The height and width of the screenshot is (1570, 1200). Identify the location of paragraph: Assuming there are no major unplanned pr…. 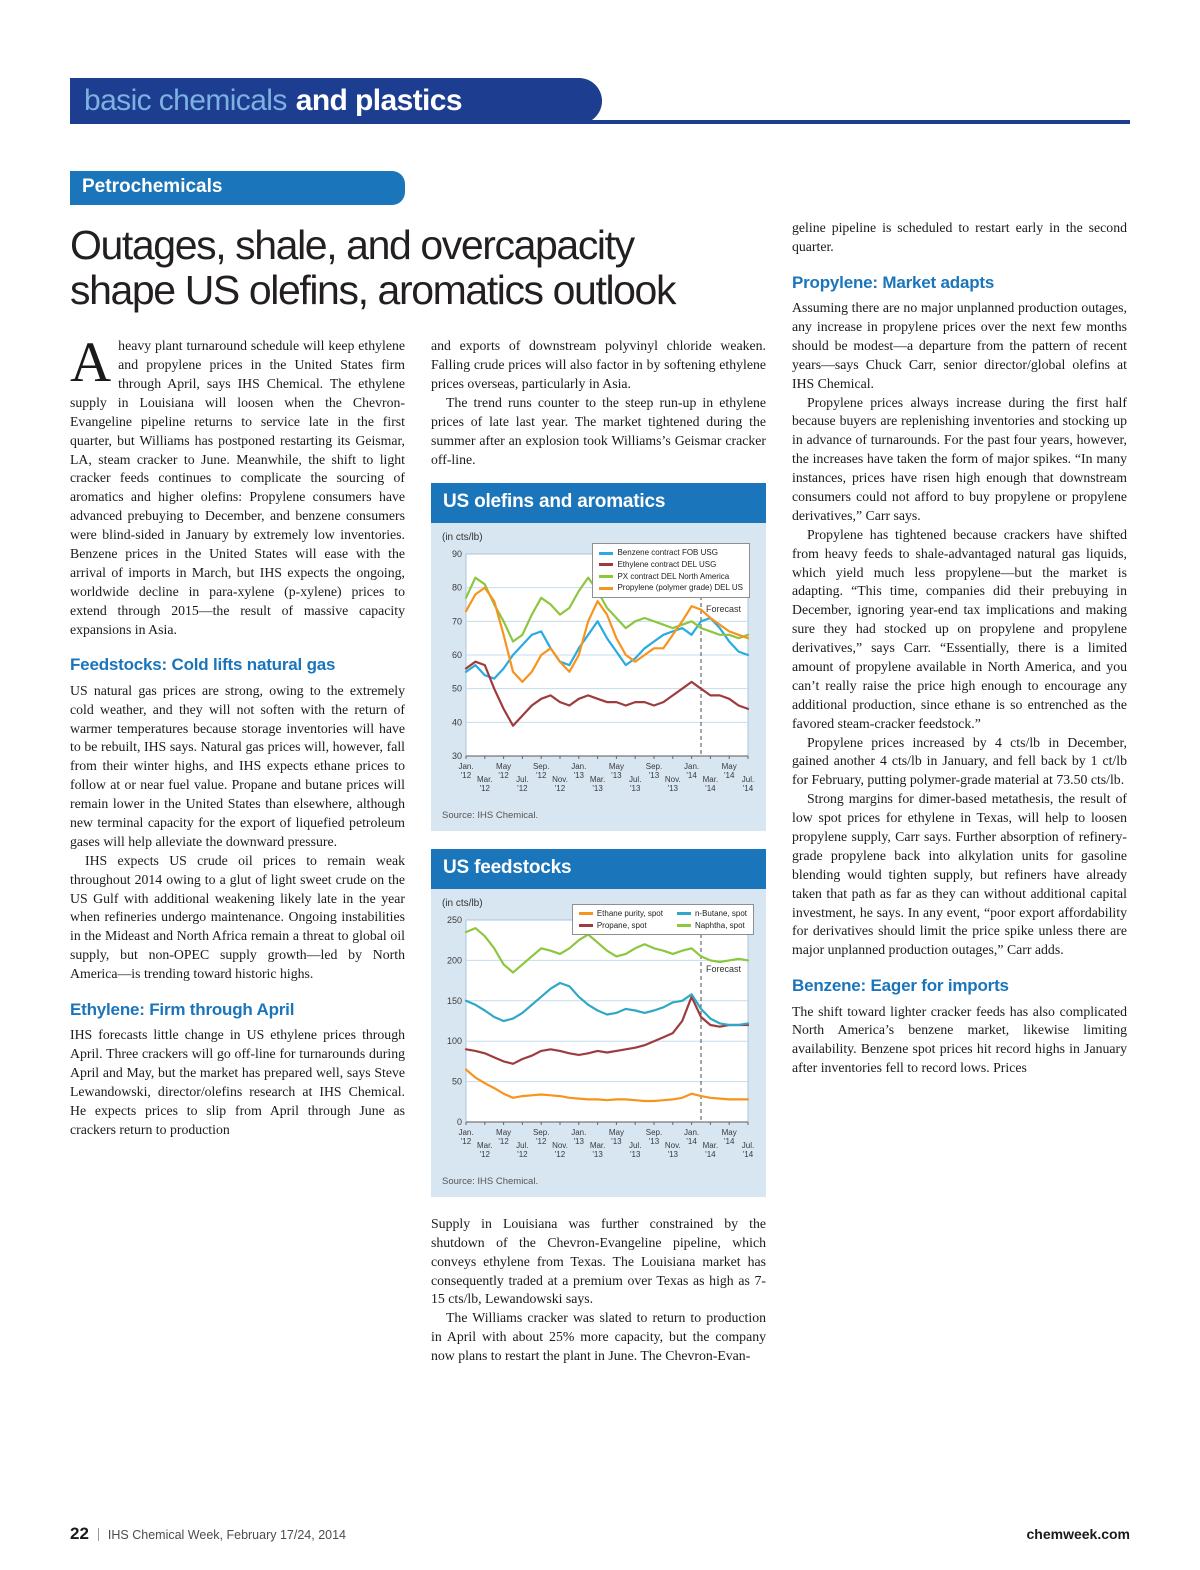
(959, 345).